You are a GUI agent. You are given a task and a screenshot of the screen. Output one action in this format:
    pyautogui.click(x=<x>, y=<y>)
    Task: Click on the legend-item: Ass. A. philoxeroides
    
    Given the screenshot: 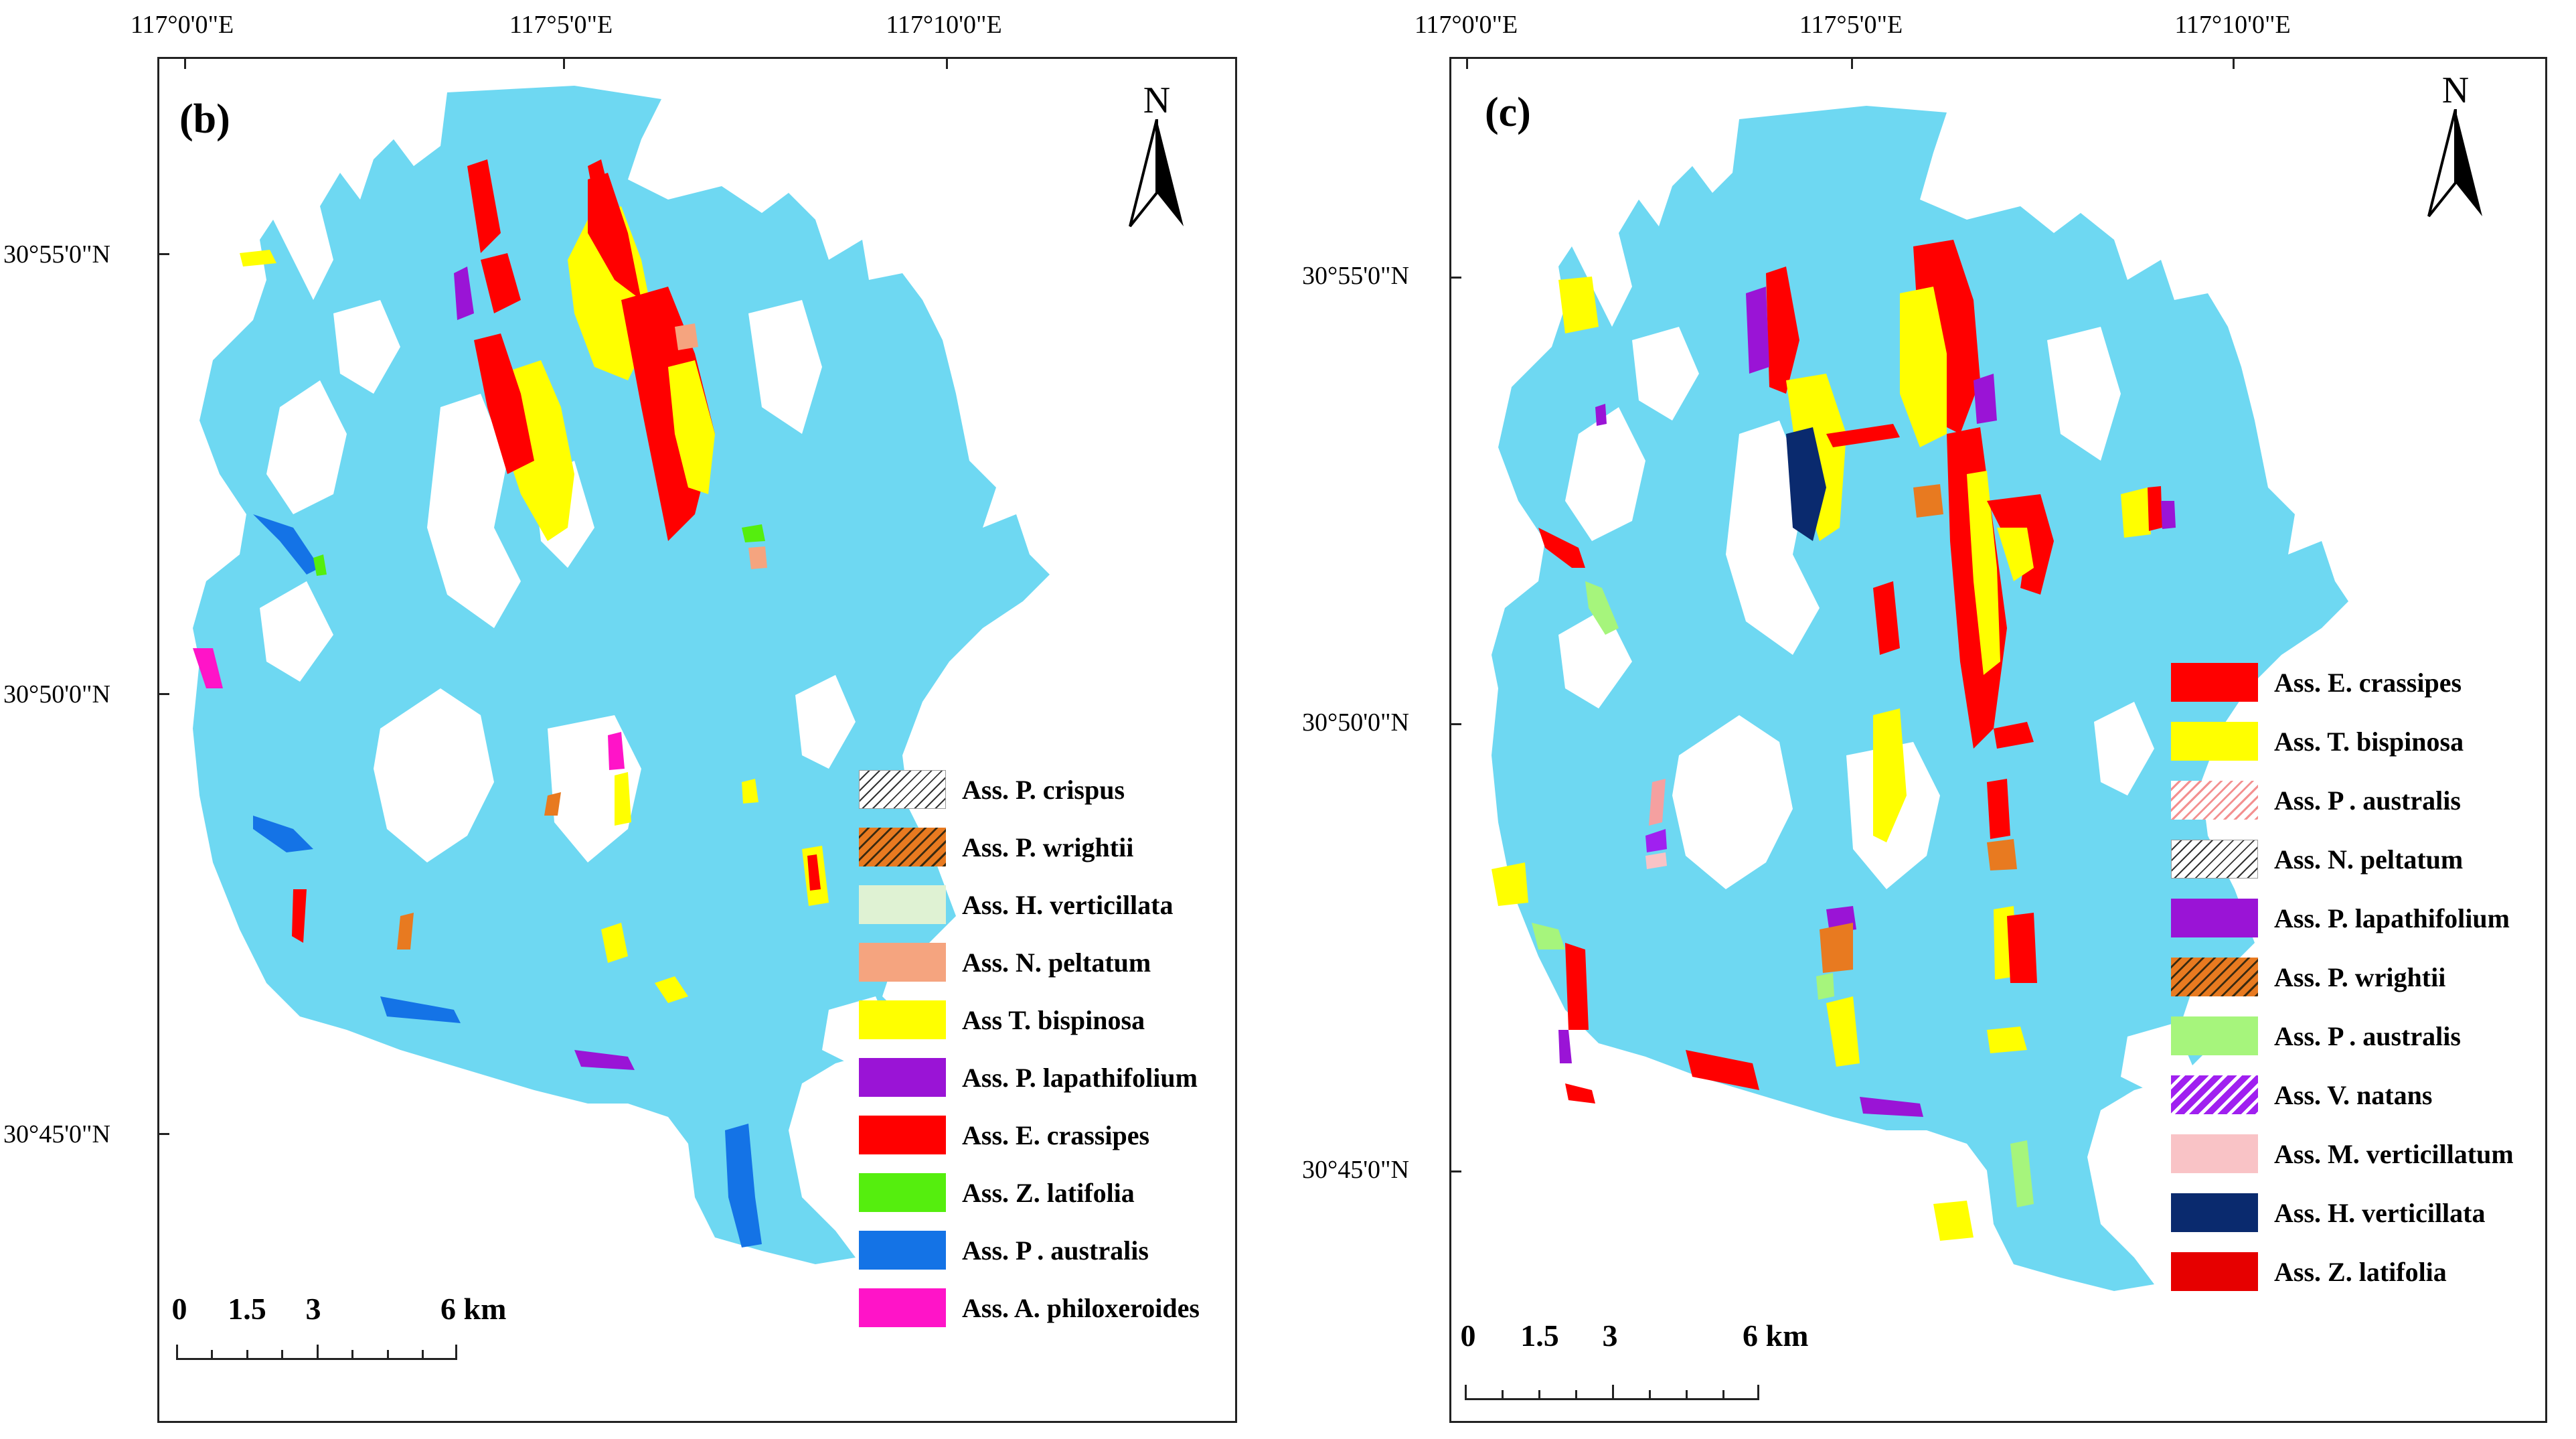 What is the action you would take?
    pyautogui.click(x=1030, y=1308)
    